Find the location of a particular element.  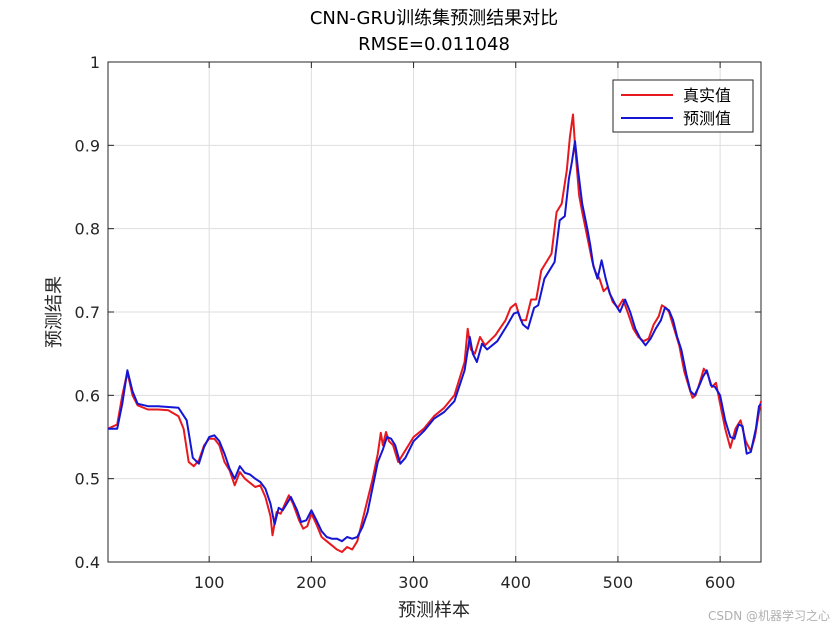

legend-box is located at coordinates (683, 106).